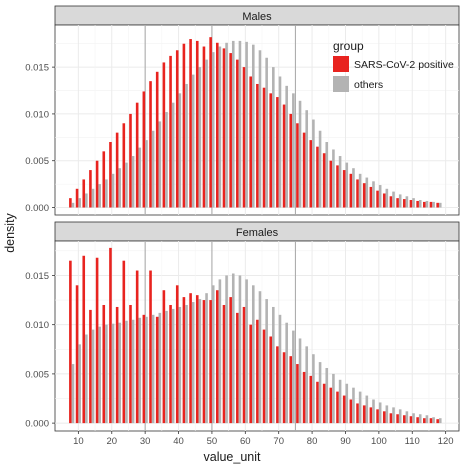  I want to click on y-tick-label: 0.005, so click(37, 161).